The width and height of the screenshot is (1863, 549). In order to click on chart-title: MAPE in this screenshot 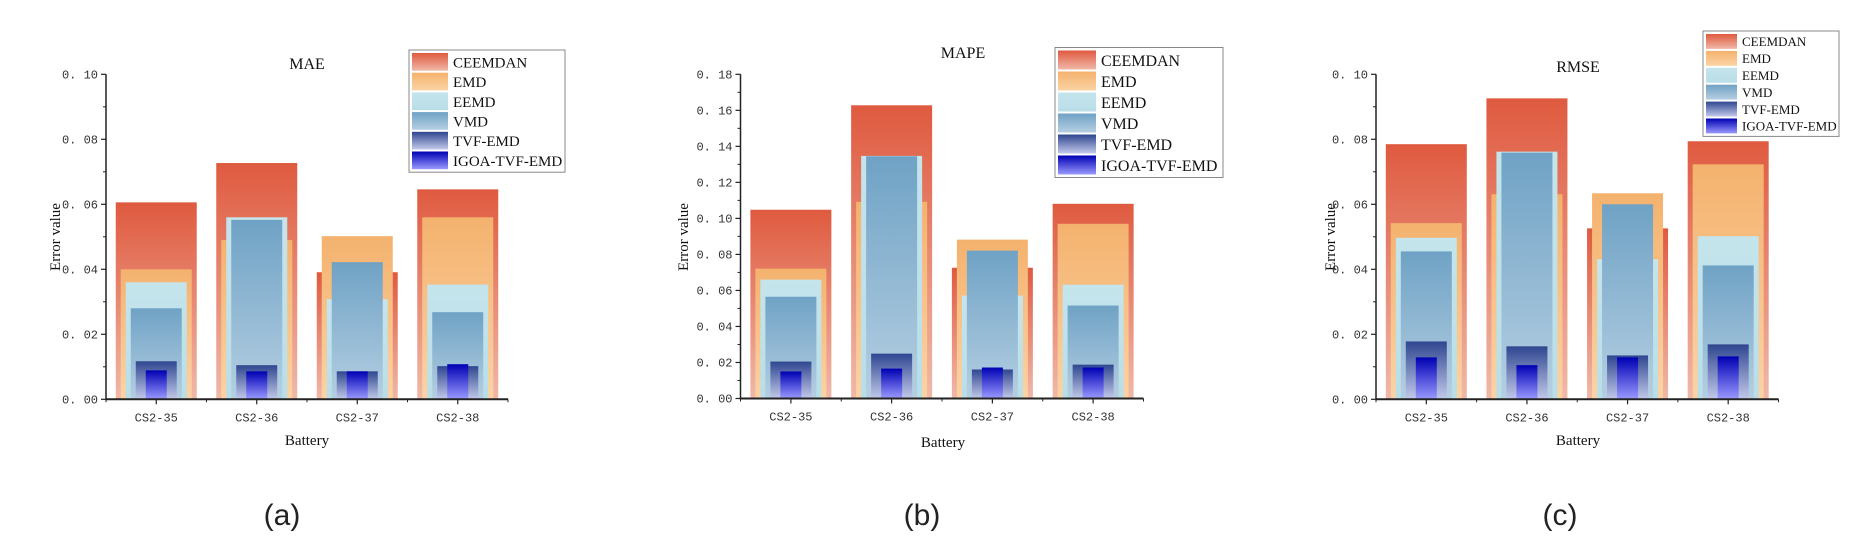, I will do `click(963, 53)`.